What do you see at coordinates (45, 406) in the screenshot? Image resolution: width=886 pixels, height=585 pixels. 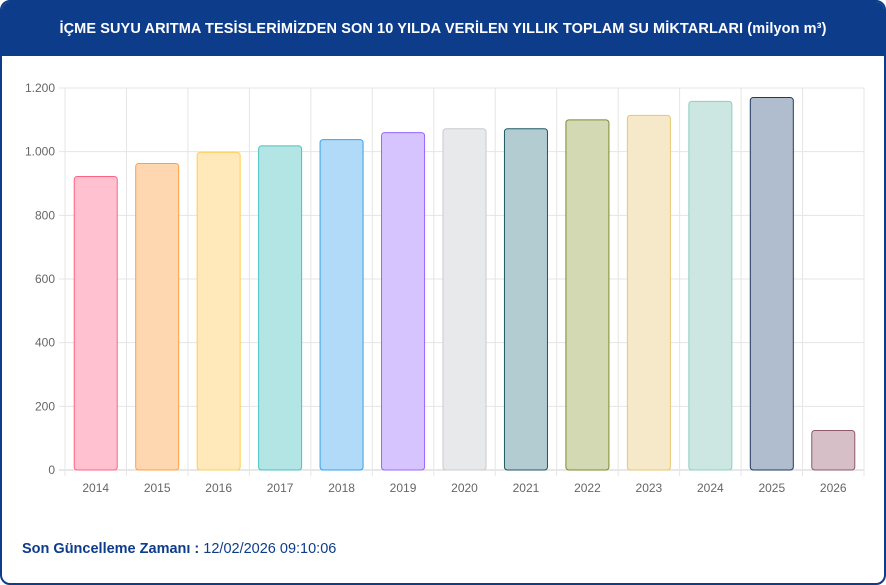 I see `y-tick-label: 200` at bounding box center [45, 406].